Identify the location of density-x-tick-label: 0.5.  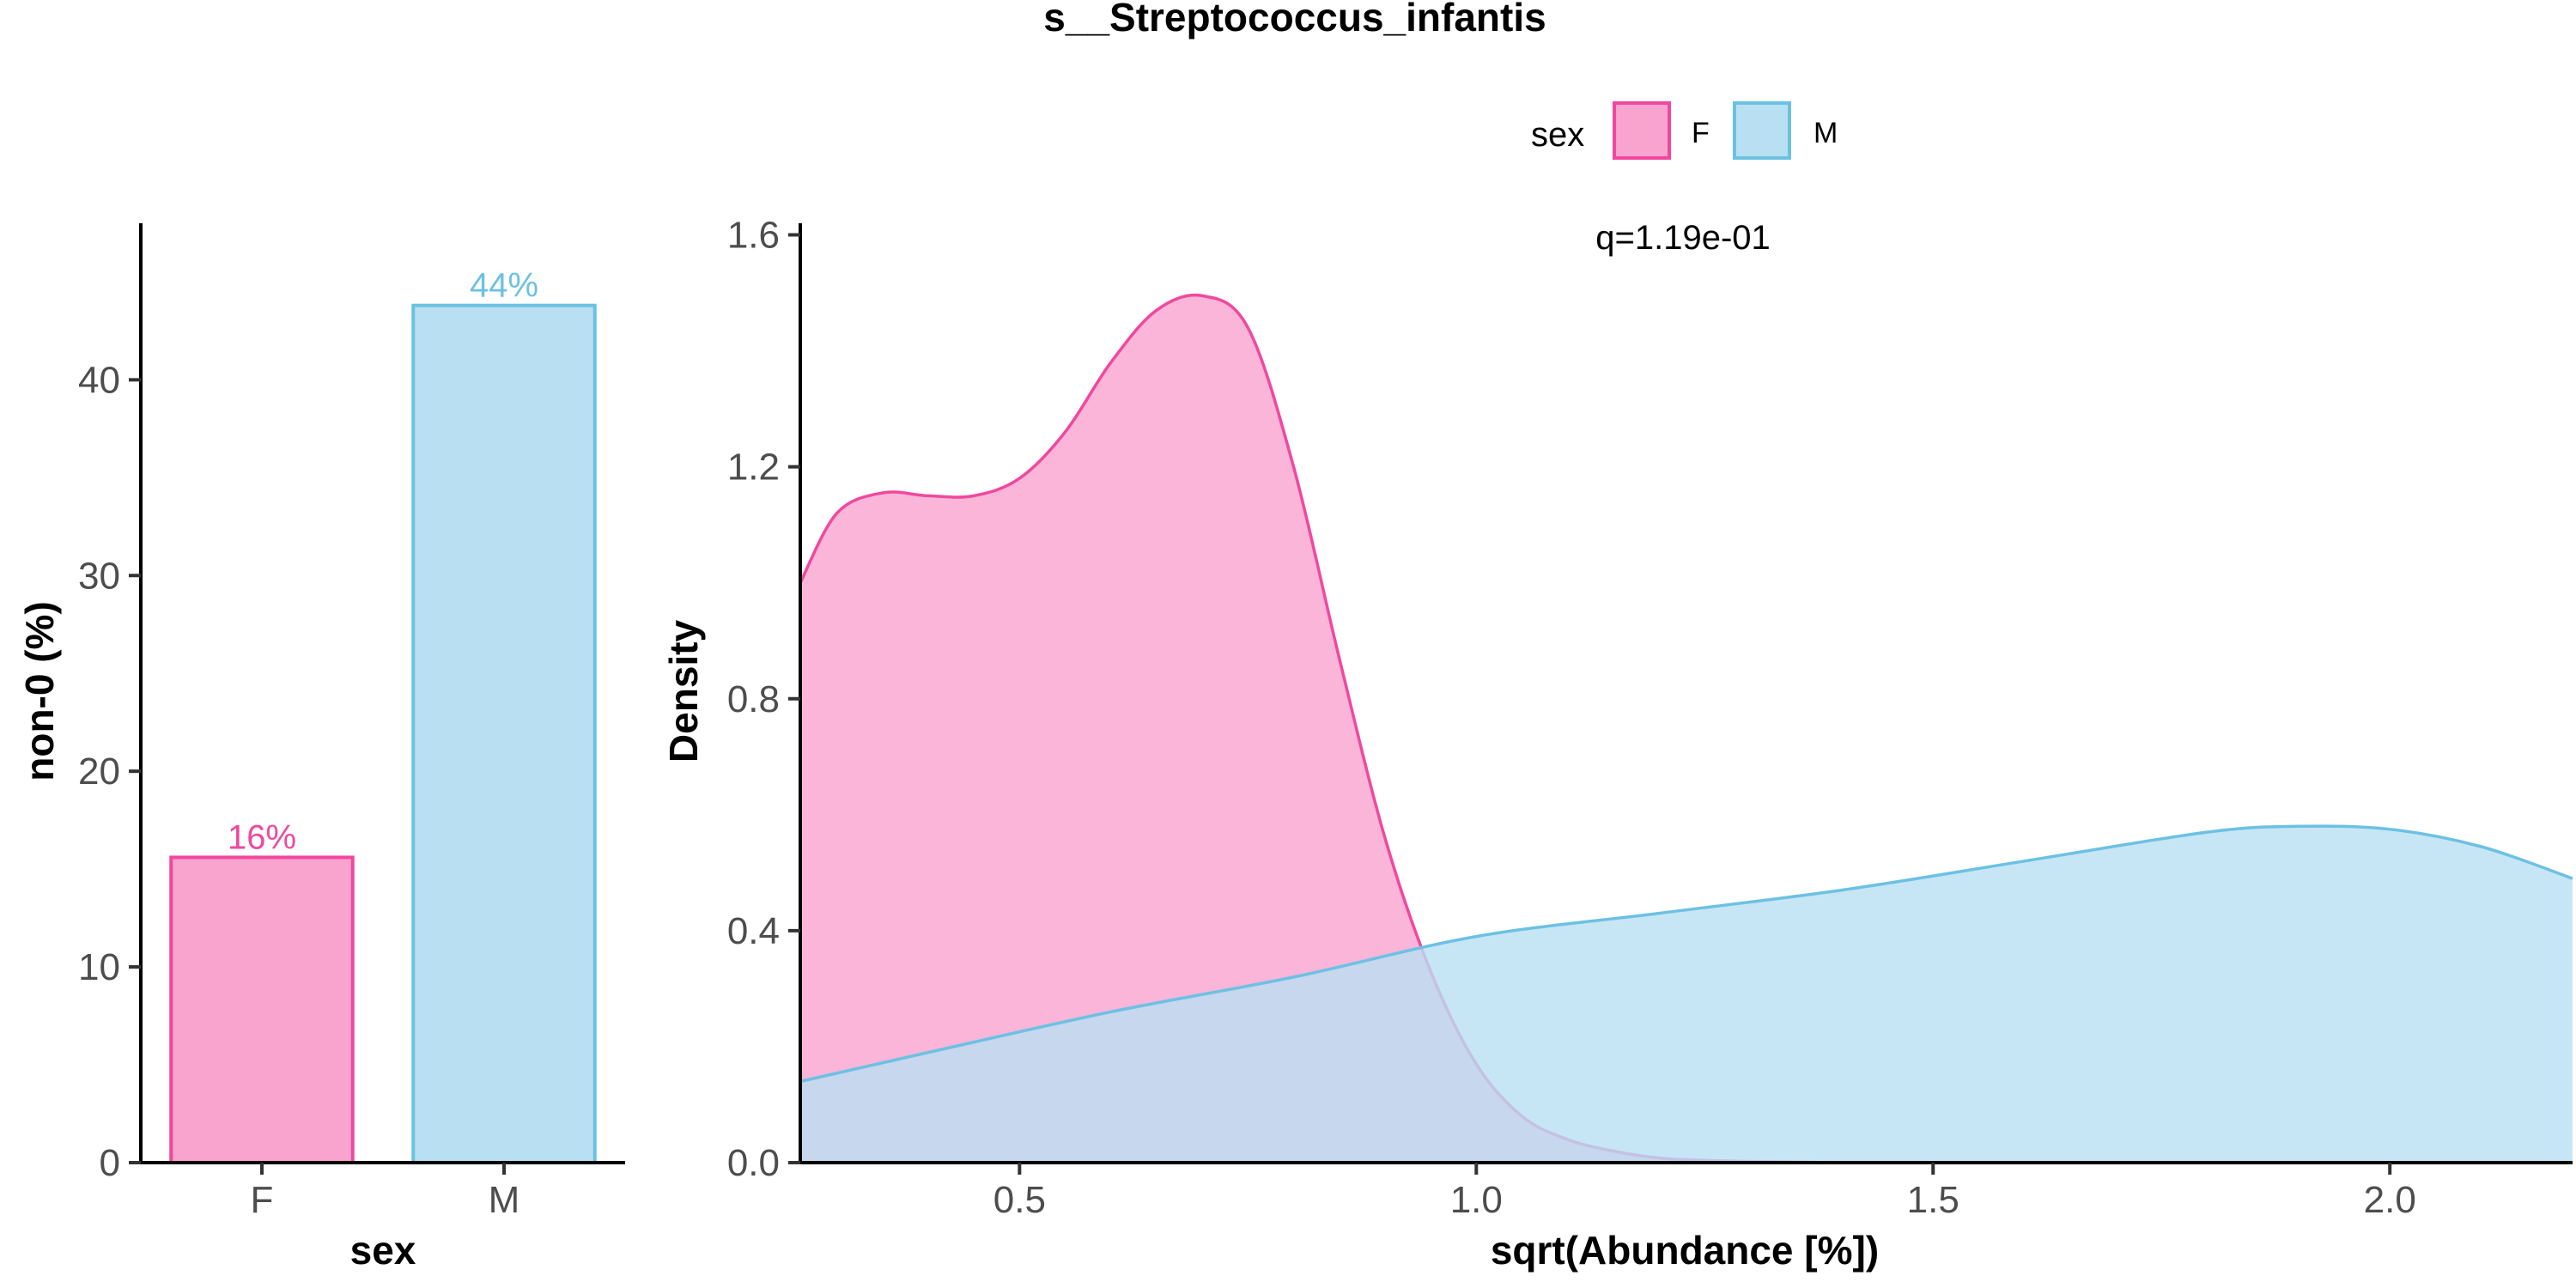
(1020, 1200).